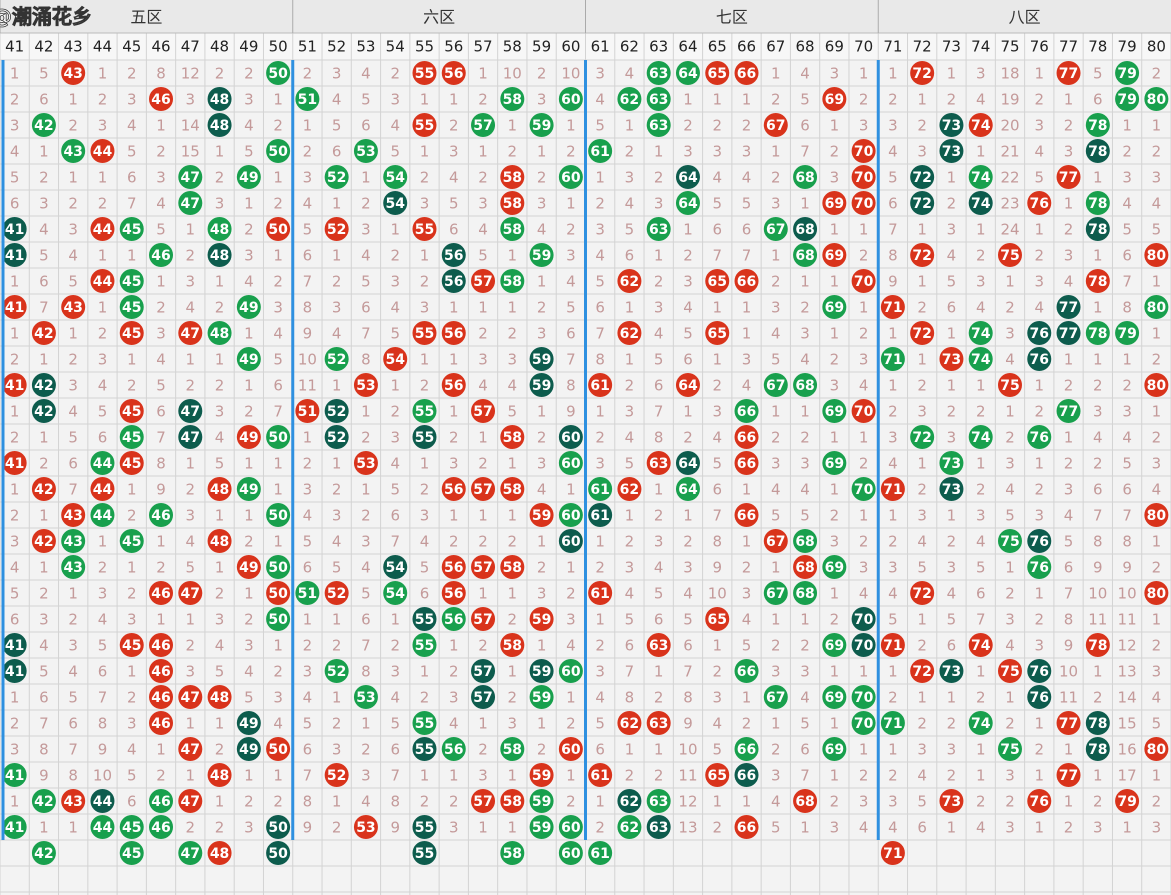 This screenshot has height=895, width=1171. Describe the element at coordinates (1009, 230) in the screenshot. I see `miss-count: 24` at that location.